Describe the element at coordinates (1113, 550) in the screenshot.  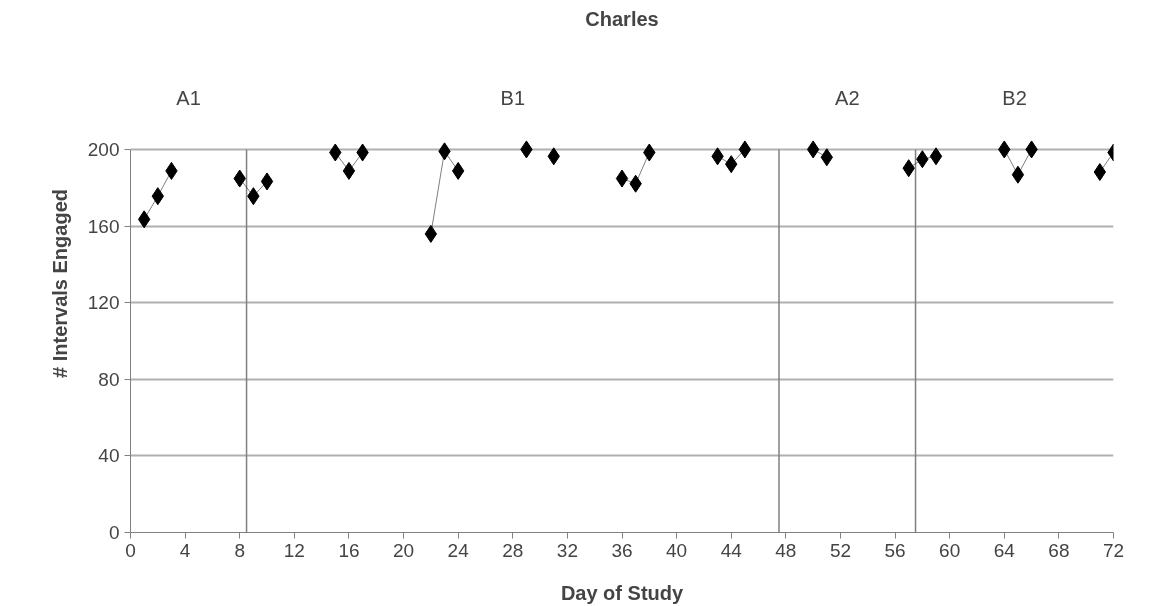
I see `x-tick-label: 72` at that location.